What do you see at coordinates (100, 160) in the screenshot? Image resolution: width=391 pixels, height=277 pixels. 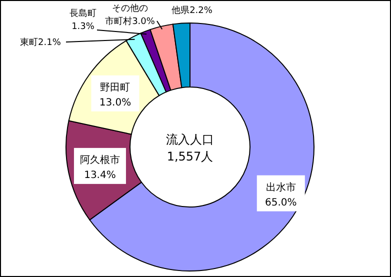 I see `slice-label: 阿久根市` at bounding box center [100, 160].